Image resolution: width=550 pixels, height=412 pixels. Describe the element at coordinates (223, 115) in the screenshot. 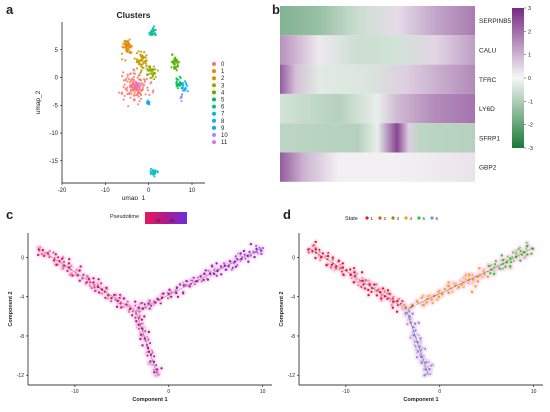

I see `legend-label-7: 7` at that location.